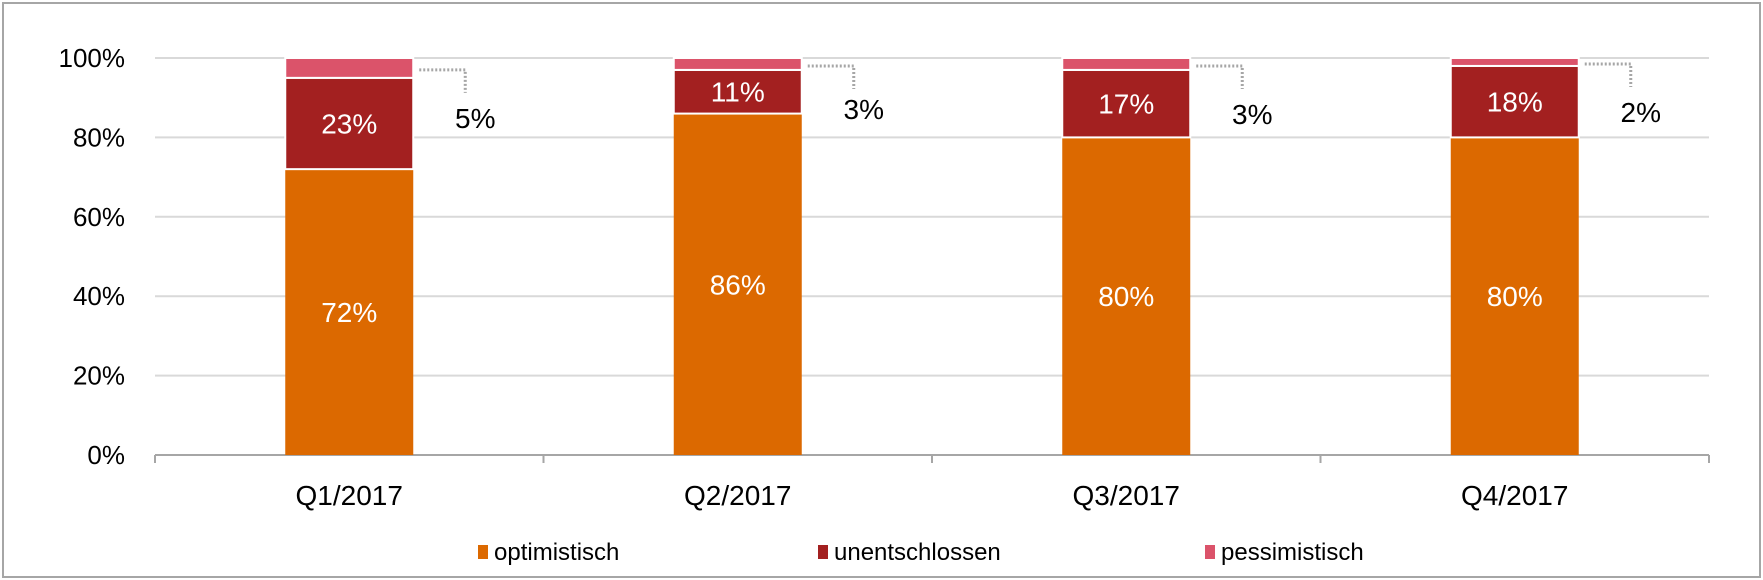 The height and width of the screenshot is (580, 1763). What do you see at coordinates (917, 552) in the screenshot?
I see `legend-label: unentschlossen` at bounding box center [917, 552].